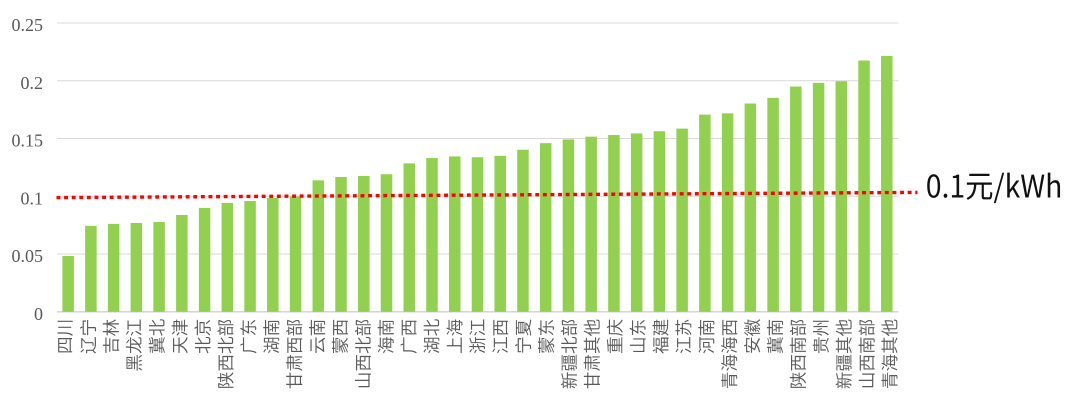 The image size is (1080, 406). I want to click on svg-text: 0.15, so click(28, 141).